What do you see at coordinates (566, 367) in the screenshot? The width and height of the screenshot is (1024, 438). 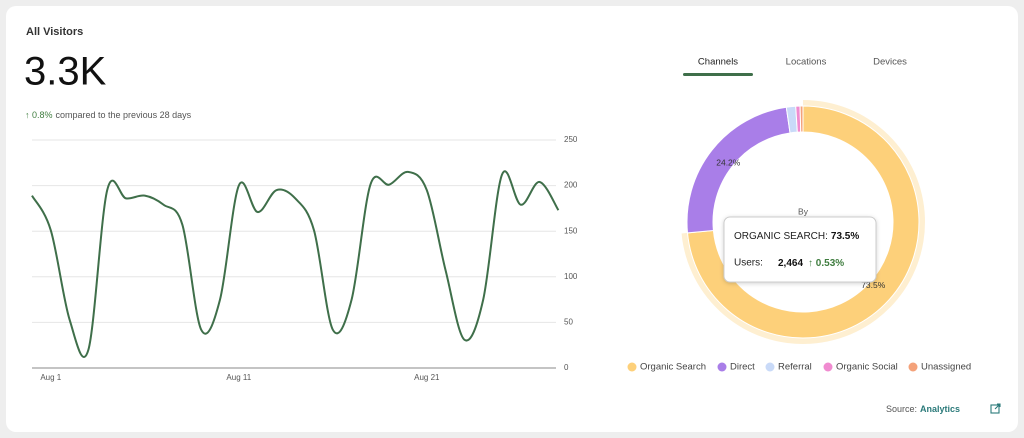 I see `y-tick-label: 0` at bounding box center [566, 367].